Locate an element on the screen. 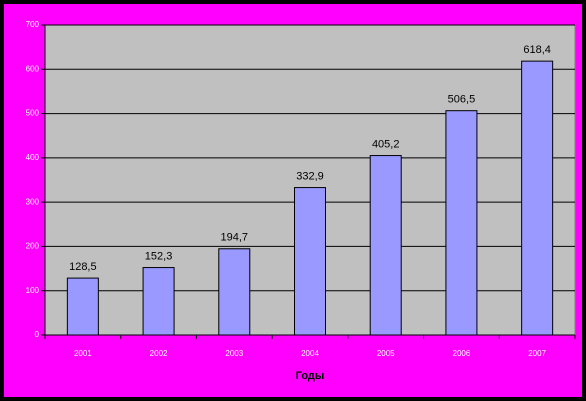  y-tick-label: 0 is located at coordinates (37, 334).